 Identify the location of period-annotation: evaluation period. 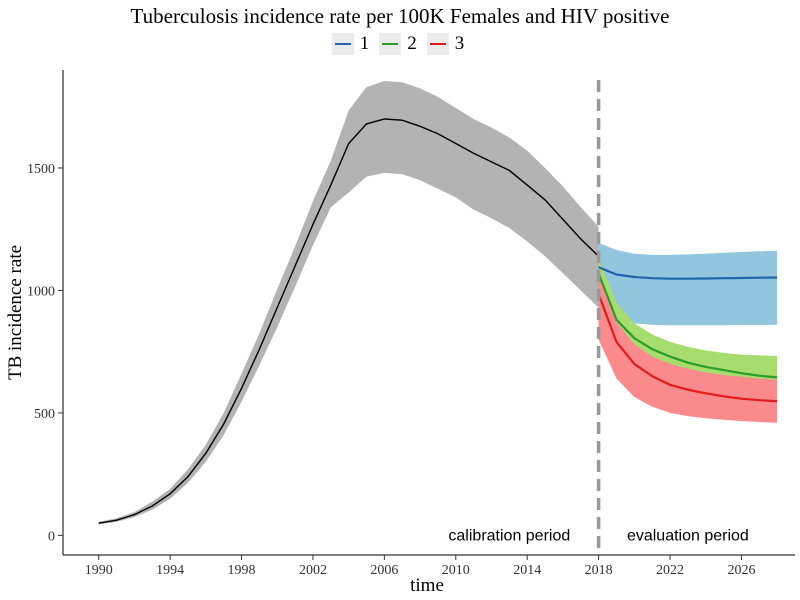
(688, 535).